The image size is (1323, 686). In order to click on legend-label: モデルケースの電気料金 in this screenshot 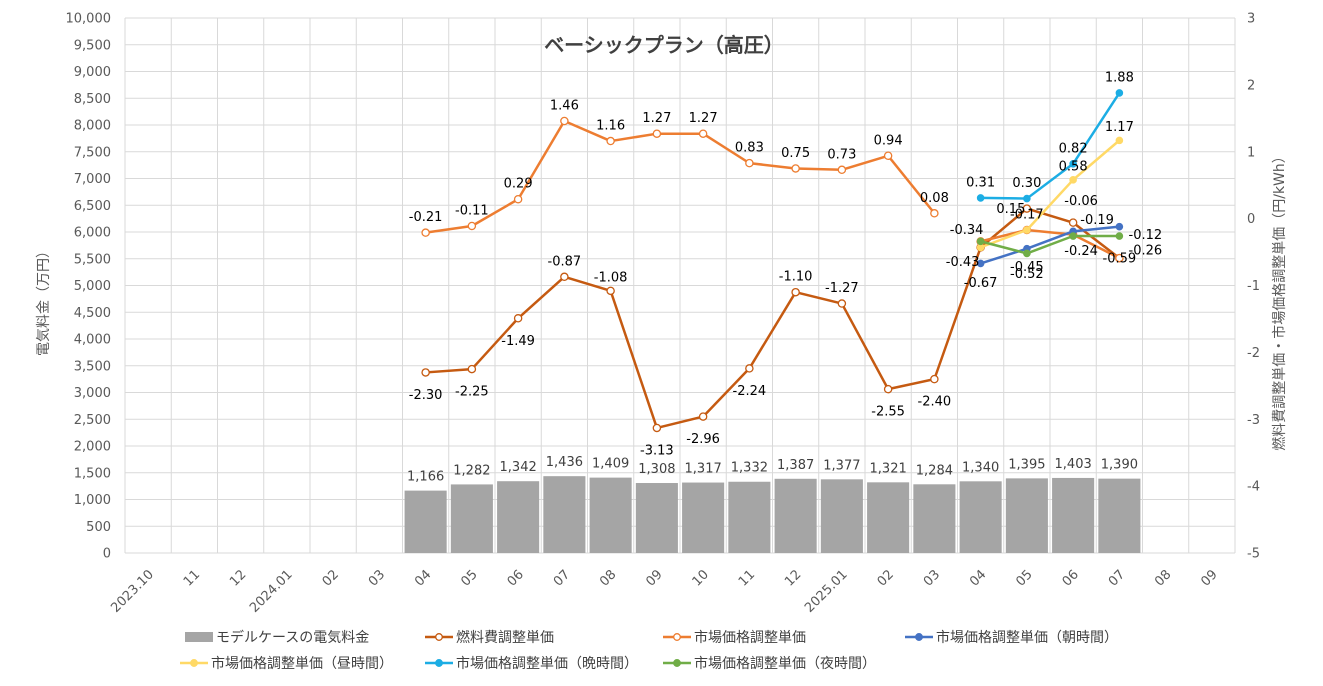, I will do `click(292, 637)`.